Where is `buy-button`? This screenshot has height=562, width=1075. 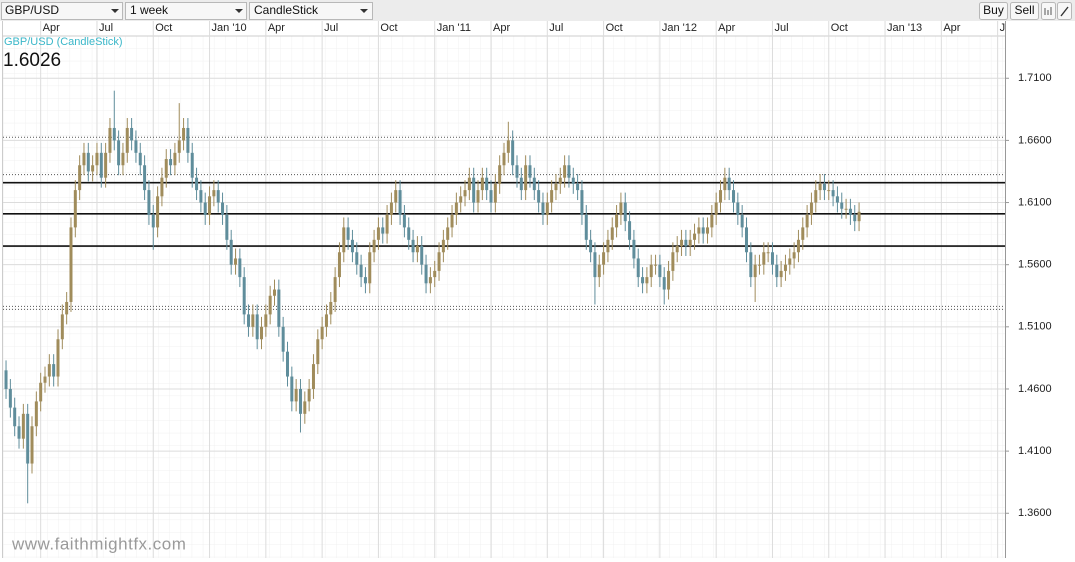
buy-button is located at coordinates (993, 11).